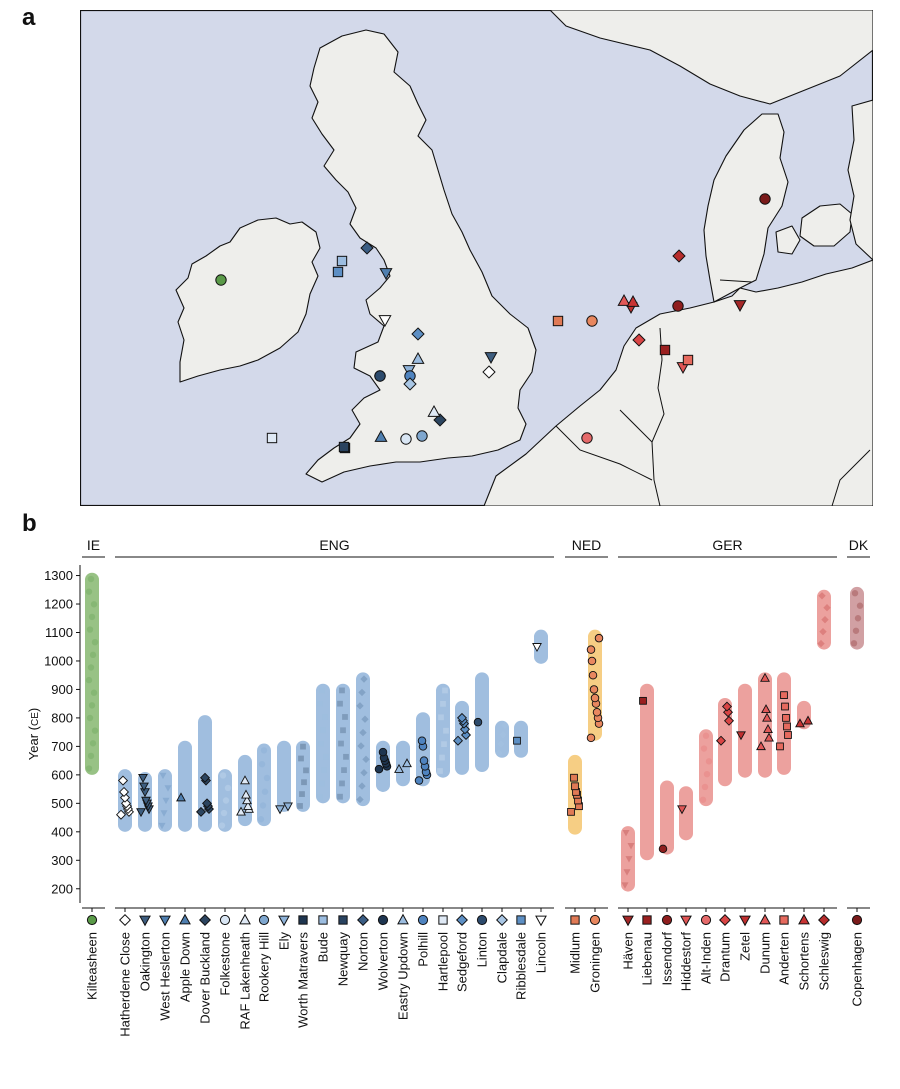 The image size is (900, 1089). I want to click on jutland-landmass, so click(746, 208).